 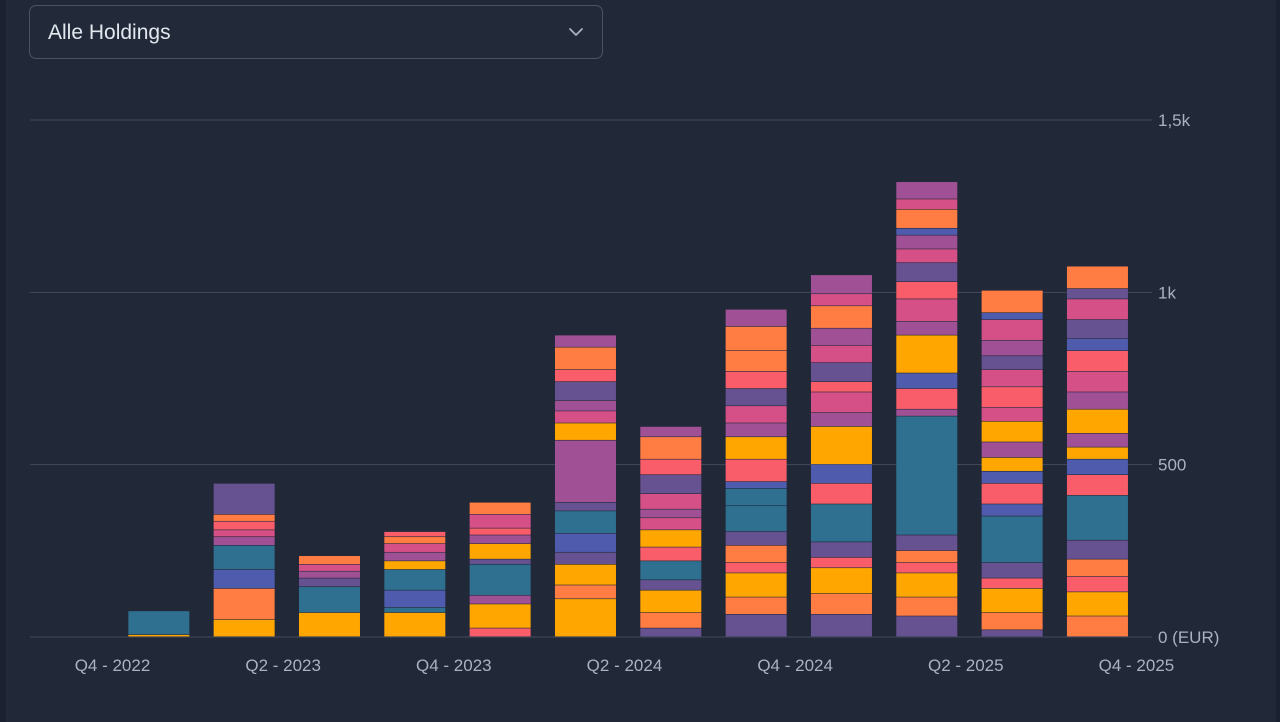 What do you see at coordinates (316, 32) in the screenshot?
I see `holdings-select: Alle Holdings` at bounding box center [316, 32].